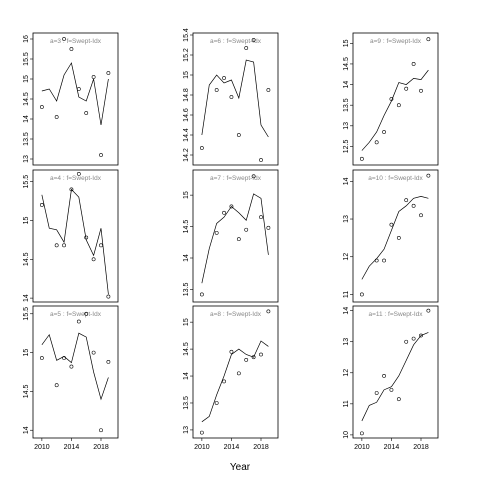  What do you see at coordinates (186, 115) in the screenshot?
I see `y-tick-label: 14.6` at bounding box center [186, 115].